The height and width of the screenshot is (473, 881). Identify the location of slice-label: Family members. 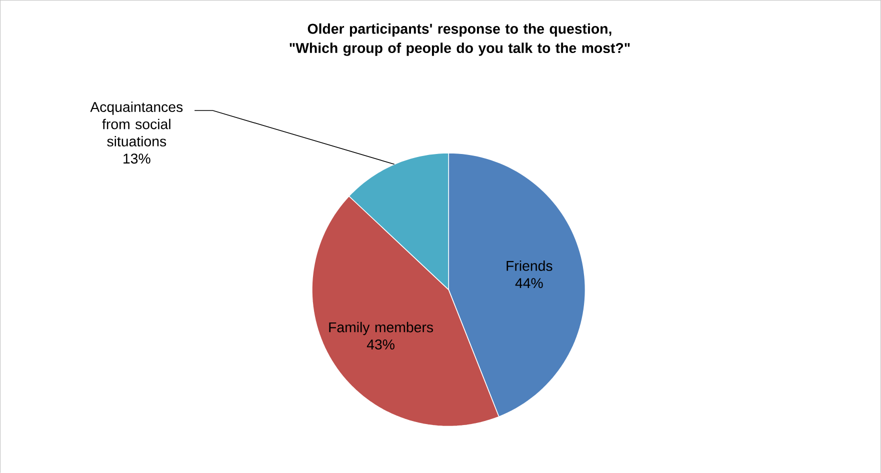
(381, 329).